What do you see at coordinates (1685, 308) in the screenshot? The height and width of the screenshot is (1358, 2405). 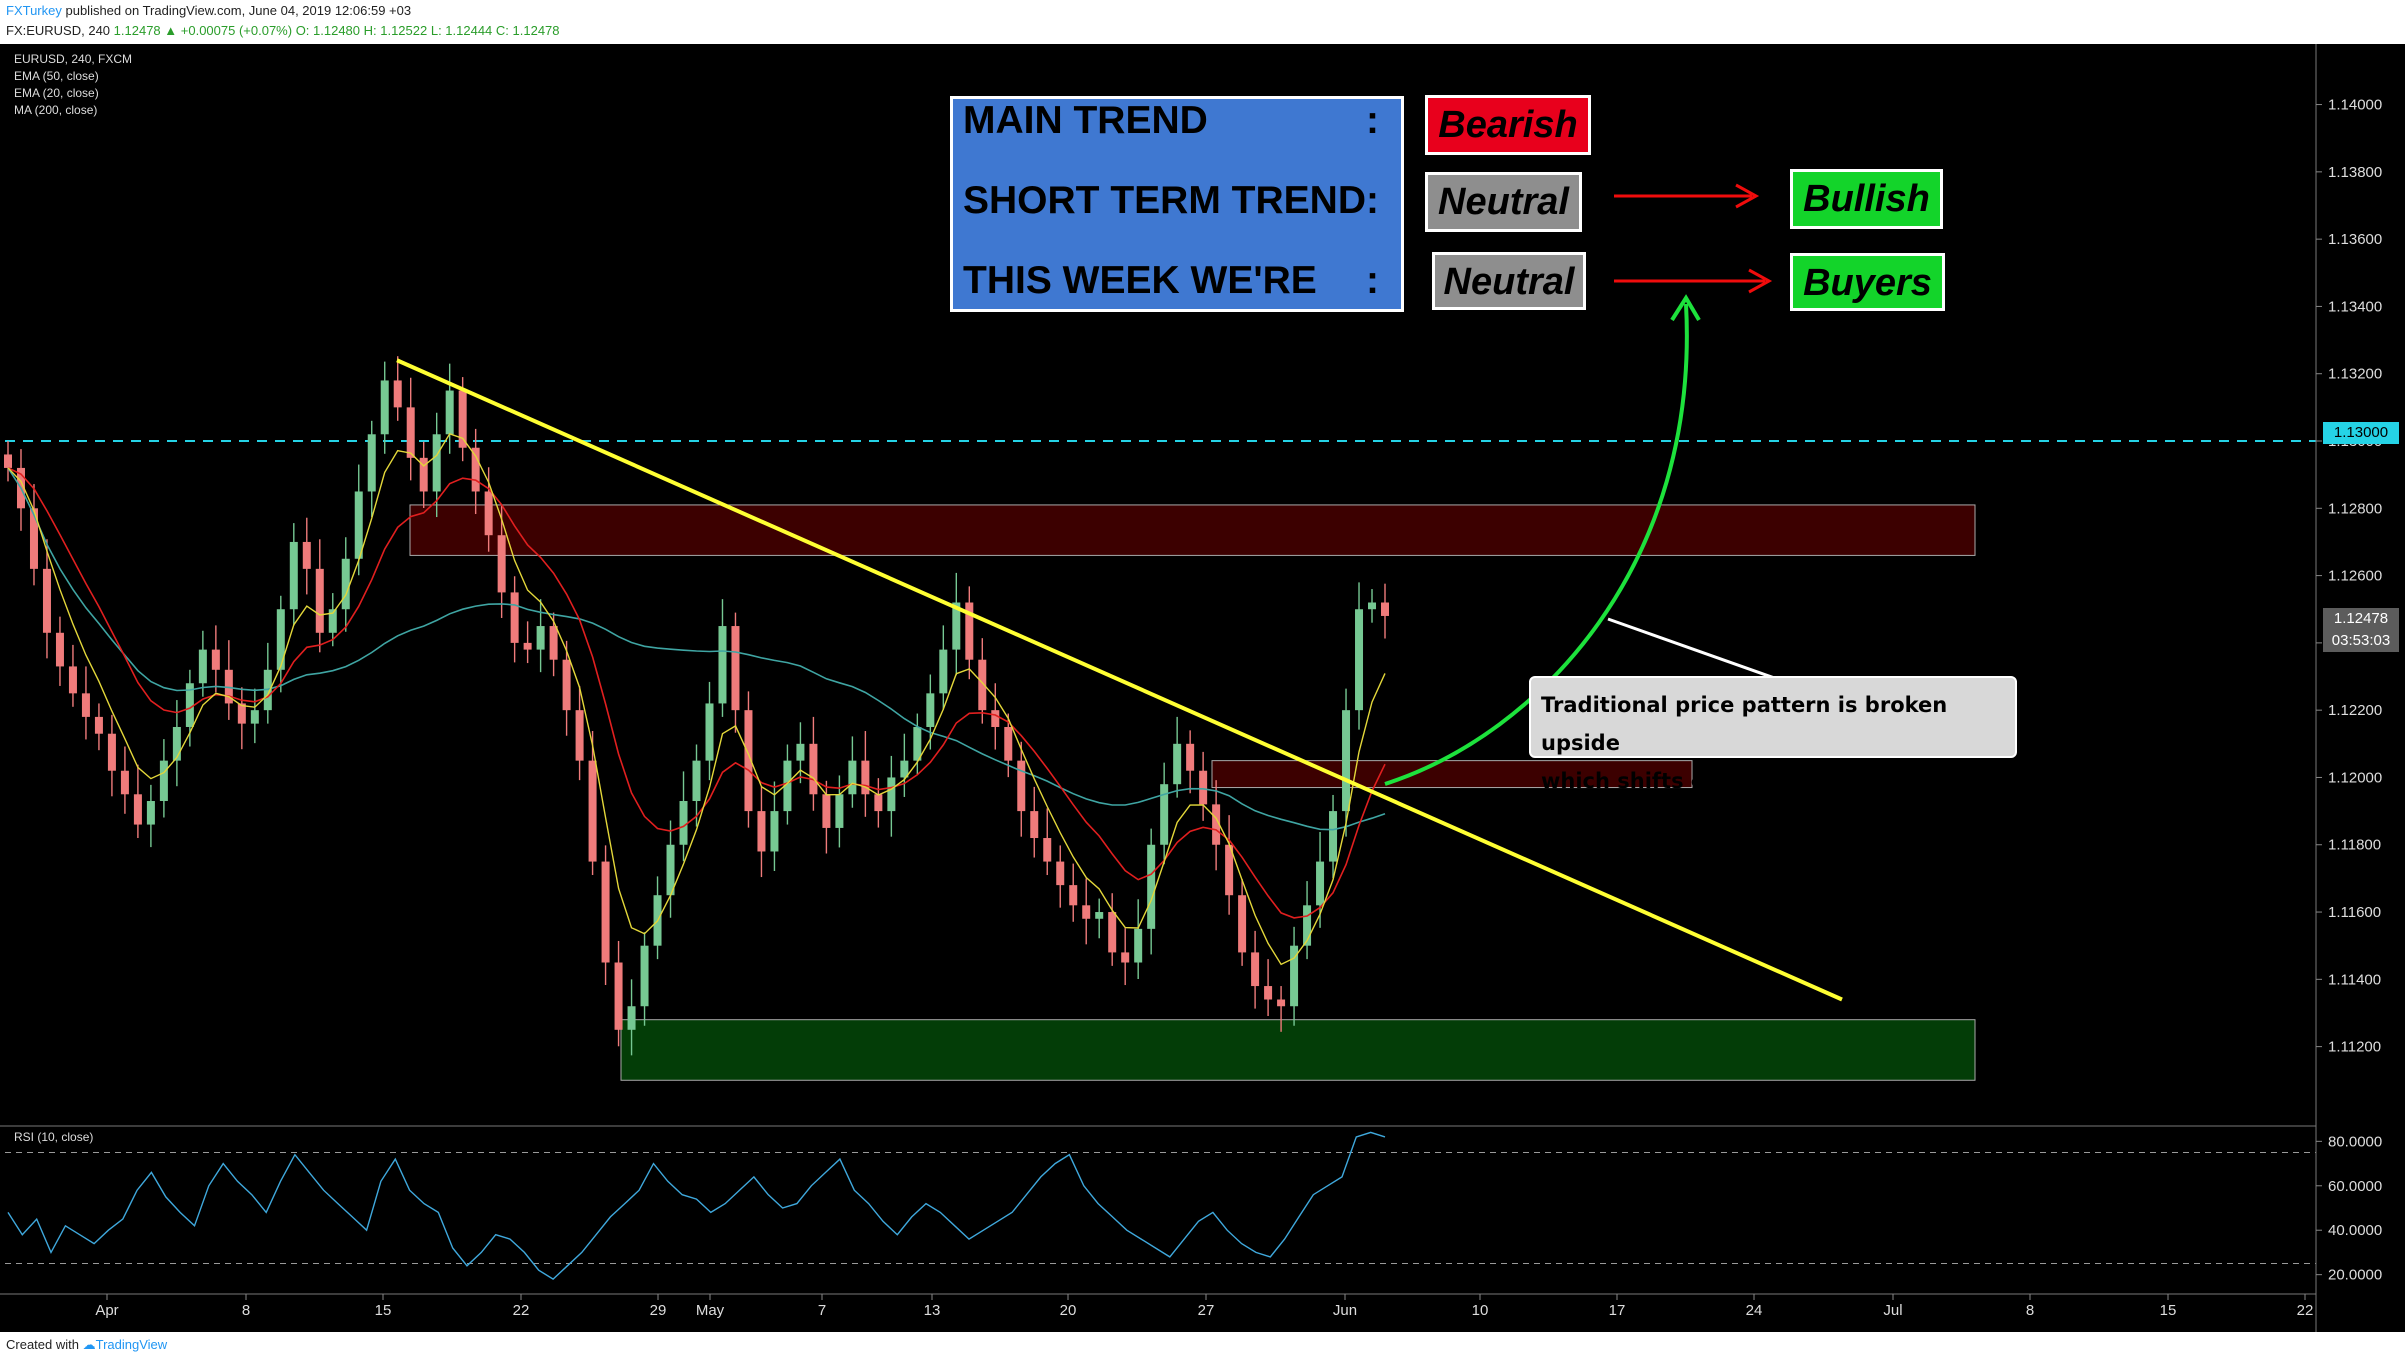 I see `green-arrowhead` at bounding box center [1685, 308].